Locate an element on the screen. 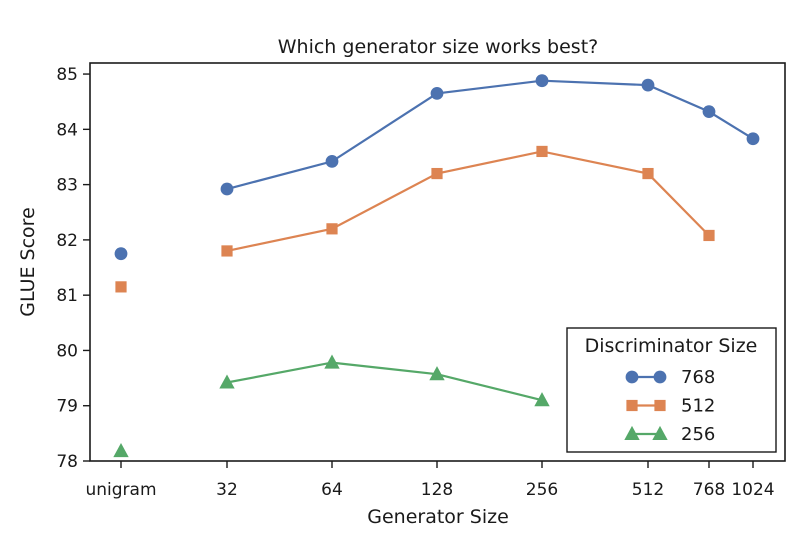 The height and width of the screenshot is (548, 808). legend: Discriminator Size 768 512 256 is located at coordinates (671, 390).